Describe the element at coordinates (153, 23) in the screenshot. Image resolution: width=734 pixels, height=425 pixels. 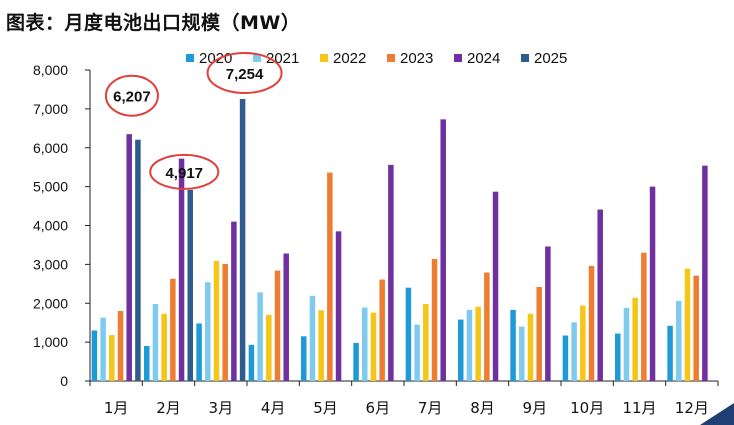
I see `chart-title: 图表：月度电池出口规模（MW）` at that location.